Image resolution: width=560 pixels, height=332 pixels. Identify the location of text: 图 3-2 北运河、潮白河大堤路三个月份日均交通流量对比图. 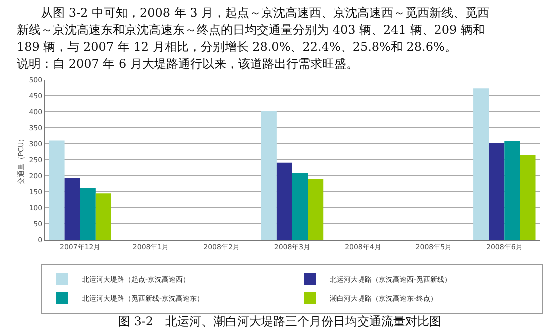
(280, 321).